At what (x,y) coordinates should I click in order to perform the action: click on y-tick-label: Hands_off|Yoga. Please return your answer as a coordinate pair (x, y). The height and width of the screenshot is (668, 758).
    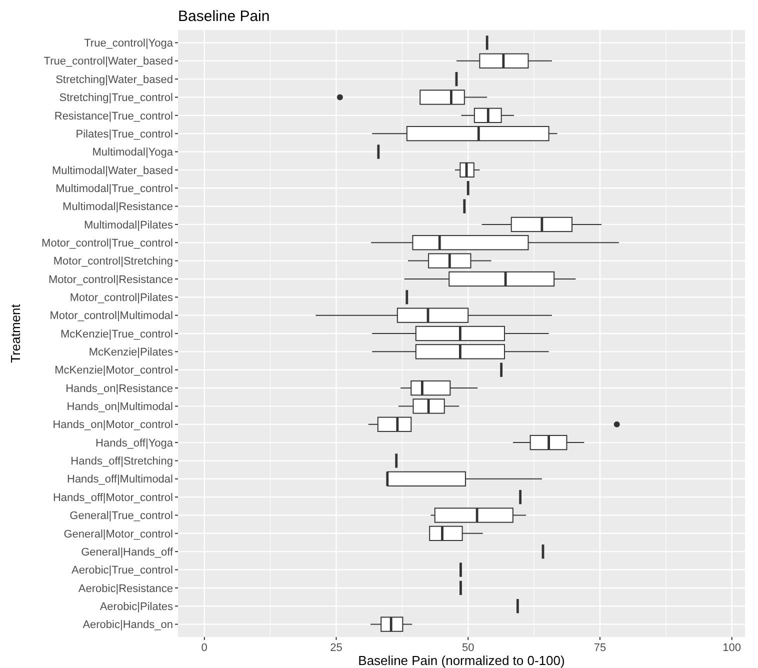
    Looking at the image, I should click on (135, 443).